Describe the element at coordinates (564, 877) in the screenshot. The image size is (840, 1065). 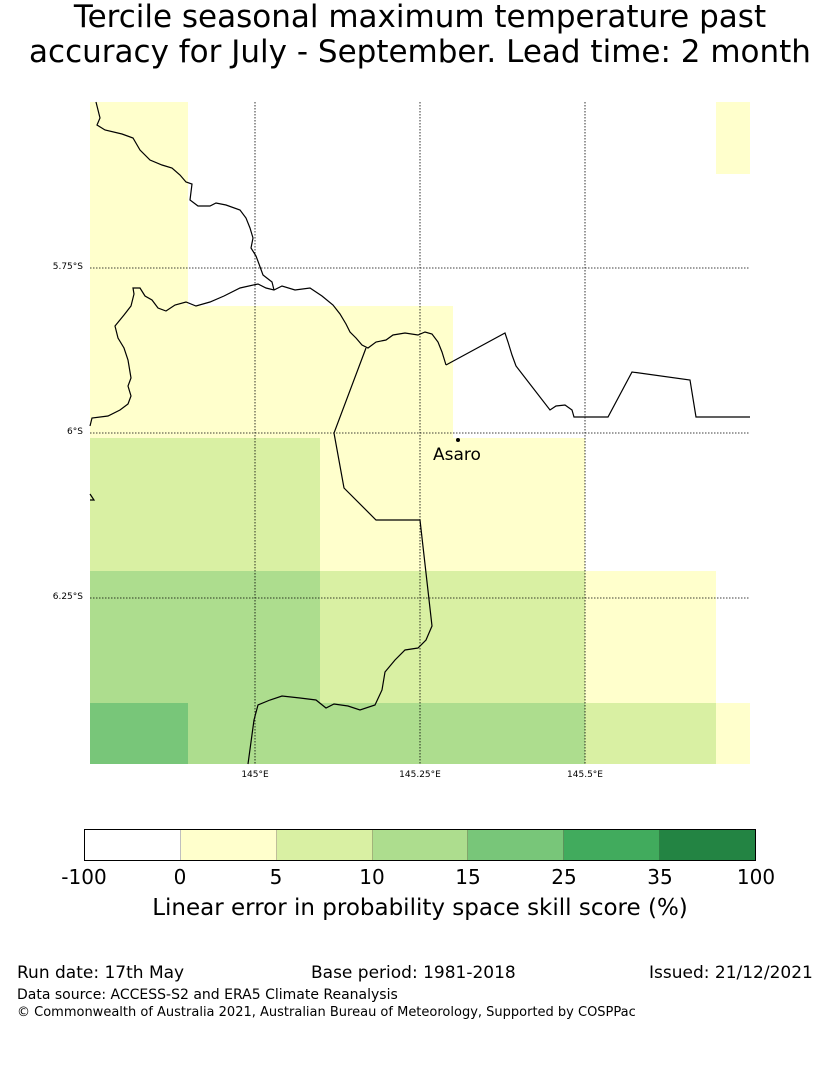
I see `colorbar-tick: 25` at that location.